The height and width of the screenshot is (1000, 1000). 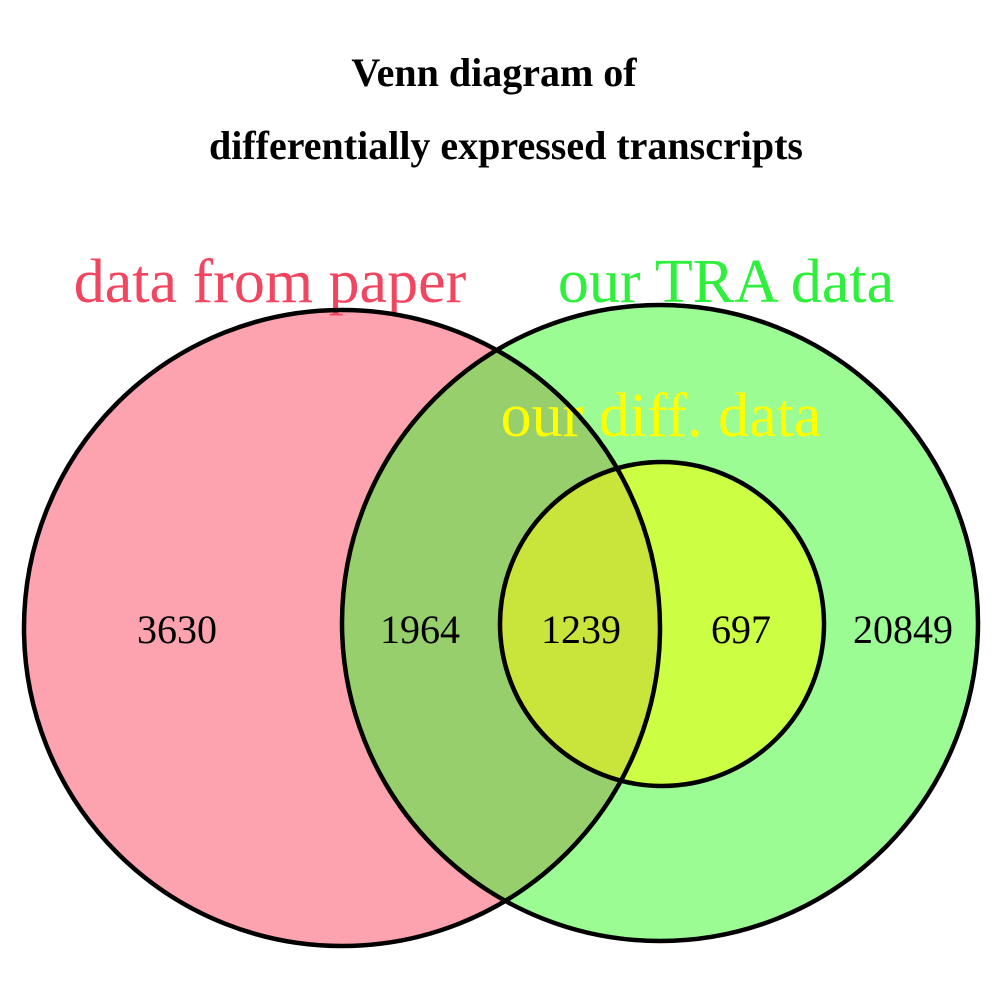 What do you see at coordinates (177, 629) in the screenshot?
I see `region-count-paper-only: 3630` at bounding box center [177, 629].